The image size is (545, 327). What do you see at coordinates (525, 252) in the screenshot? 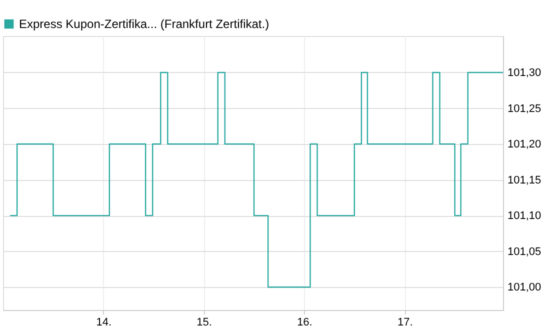
I see `y-tick-label: 101,05` at bounding box center [525, 252].